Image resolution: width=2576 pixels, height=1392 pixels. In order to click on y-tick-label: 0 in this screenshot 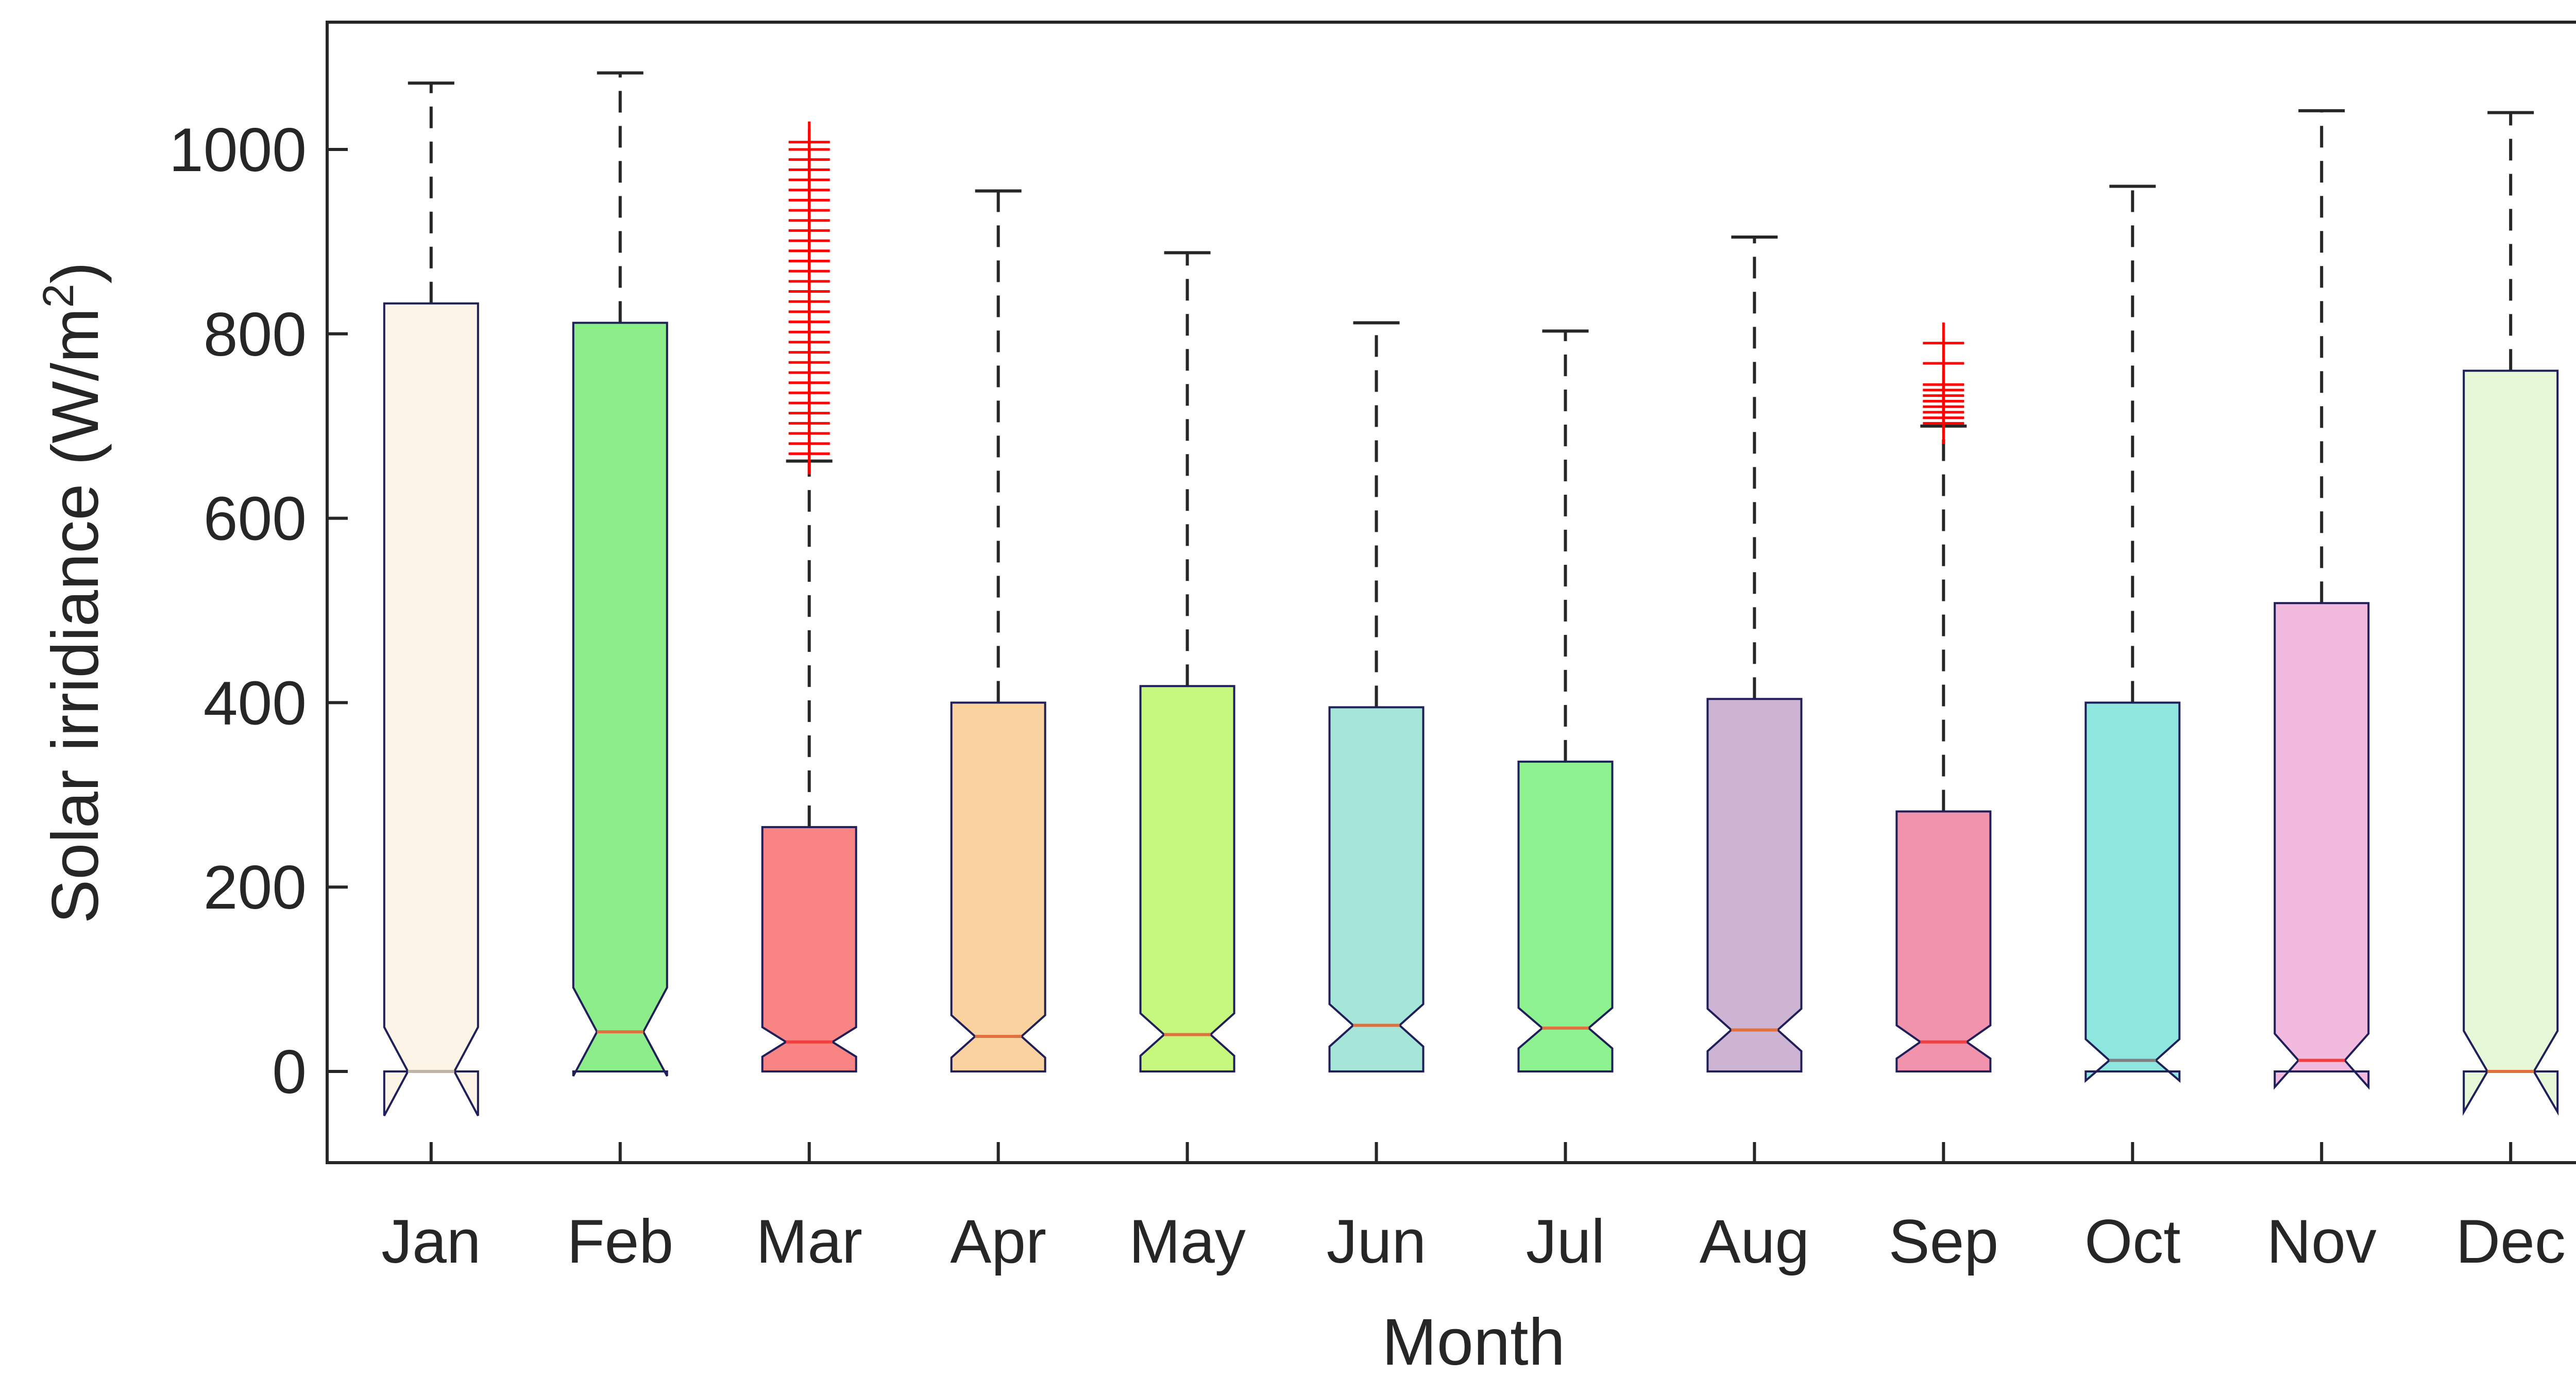, I will do `click(289, 1071)`.